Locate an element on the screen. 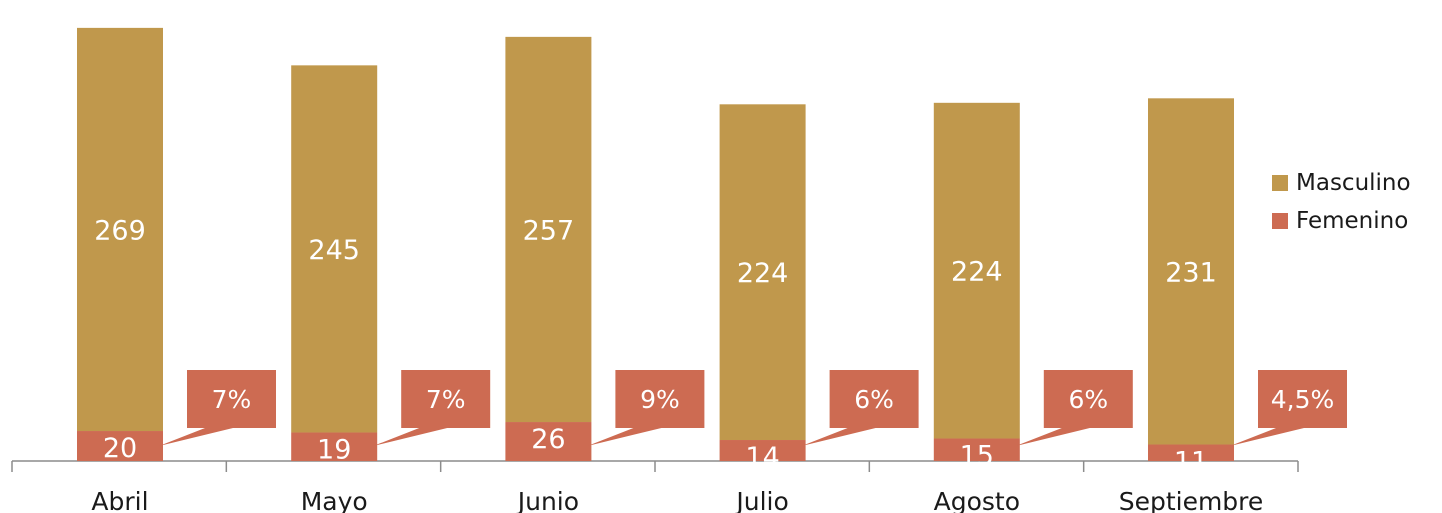  data-label-masculino: 245 is located at coordinates (334, 250).